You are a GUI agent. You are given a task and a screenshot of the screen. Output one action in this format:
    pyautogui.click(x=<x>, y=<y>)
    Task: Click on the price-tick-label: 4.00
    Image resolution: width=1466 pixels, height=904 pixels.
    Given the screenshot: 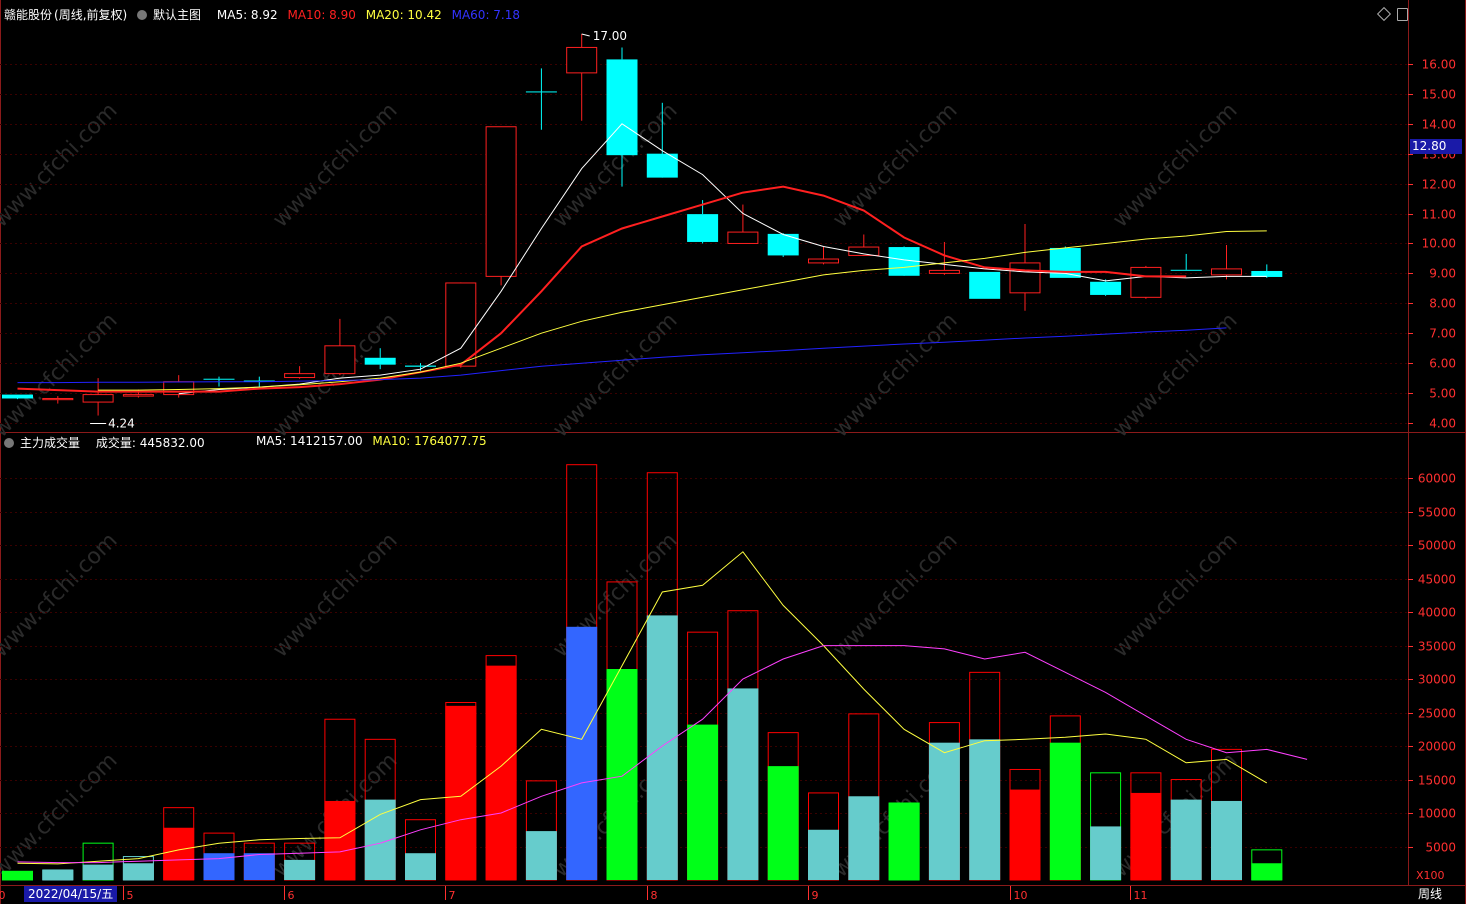 What is the action you would take?
    pyautogui.click(x=1442, y=424)
    